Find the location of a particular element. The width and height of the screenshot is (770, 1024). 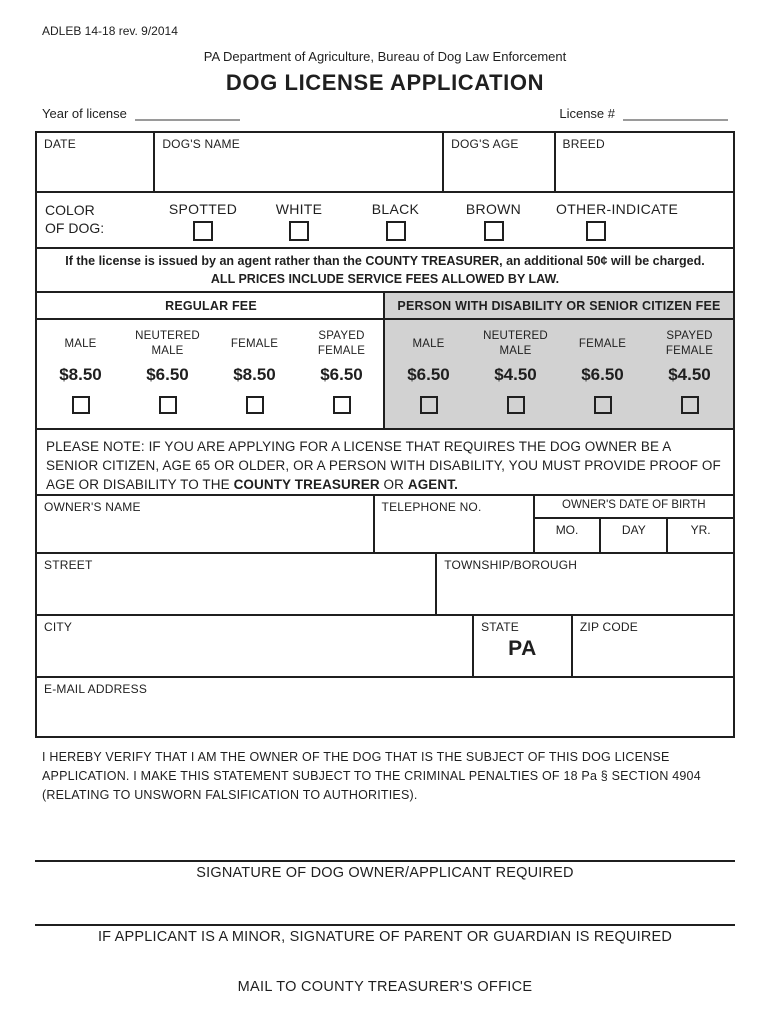

dob-month-field: MO. is located at coordinates (568, 535).